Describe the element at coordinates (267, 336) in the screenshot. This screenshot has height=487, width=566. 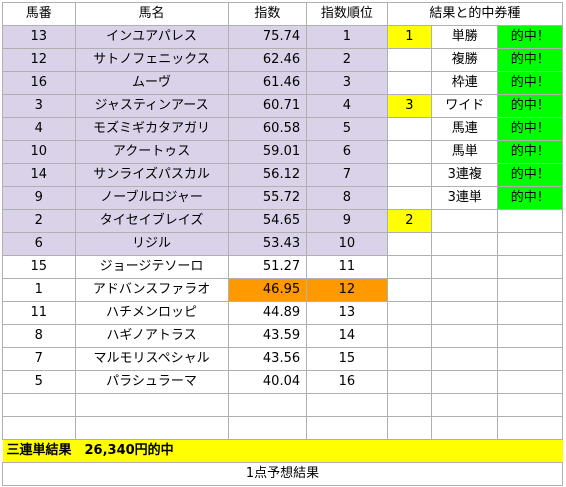
I see `cell-index: 43.59` at that location.